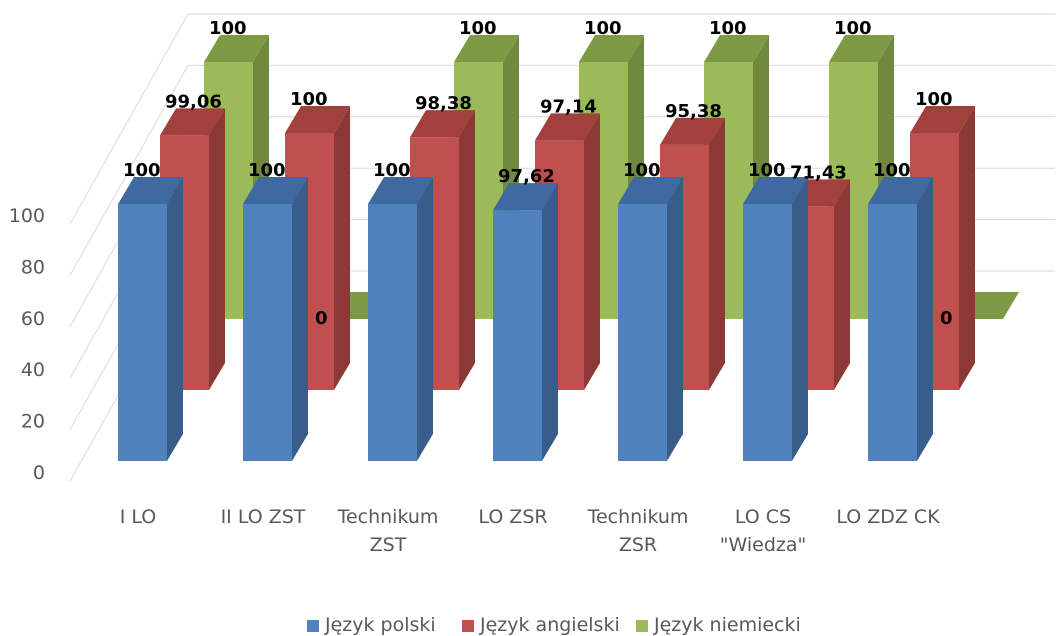  I want to click on legend-item-angielski: Język angielski, so click(541, 625).